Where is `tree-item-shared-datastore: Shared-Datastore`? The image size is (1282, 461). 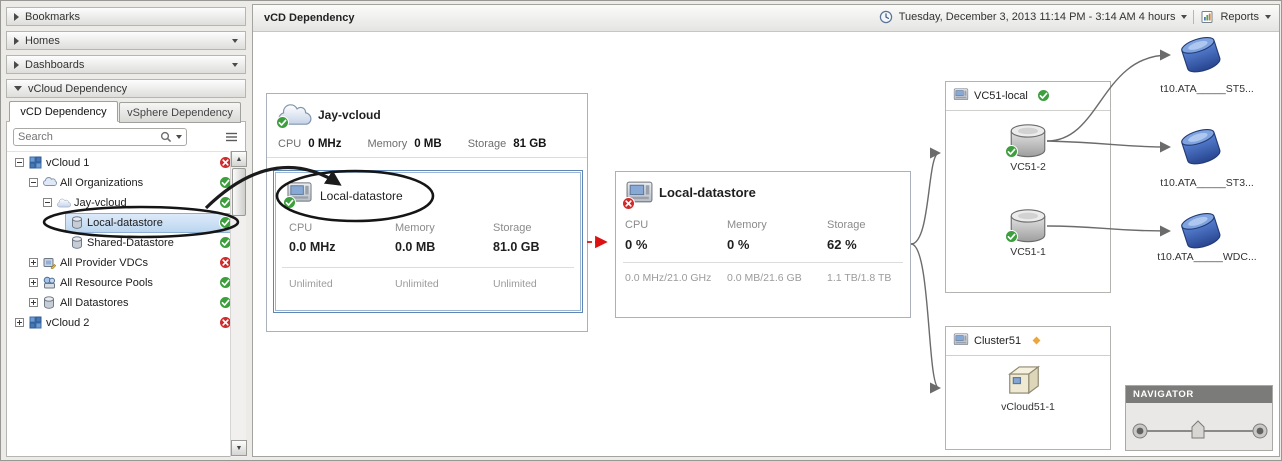 tree-item-shared-datastore: Shared-Datastore is located at coordinates (118, 243).